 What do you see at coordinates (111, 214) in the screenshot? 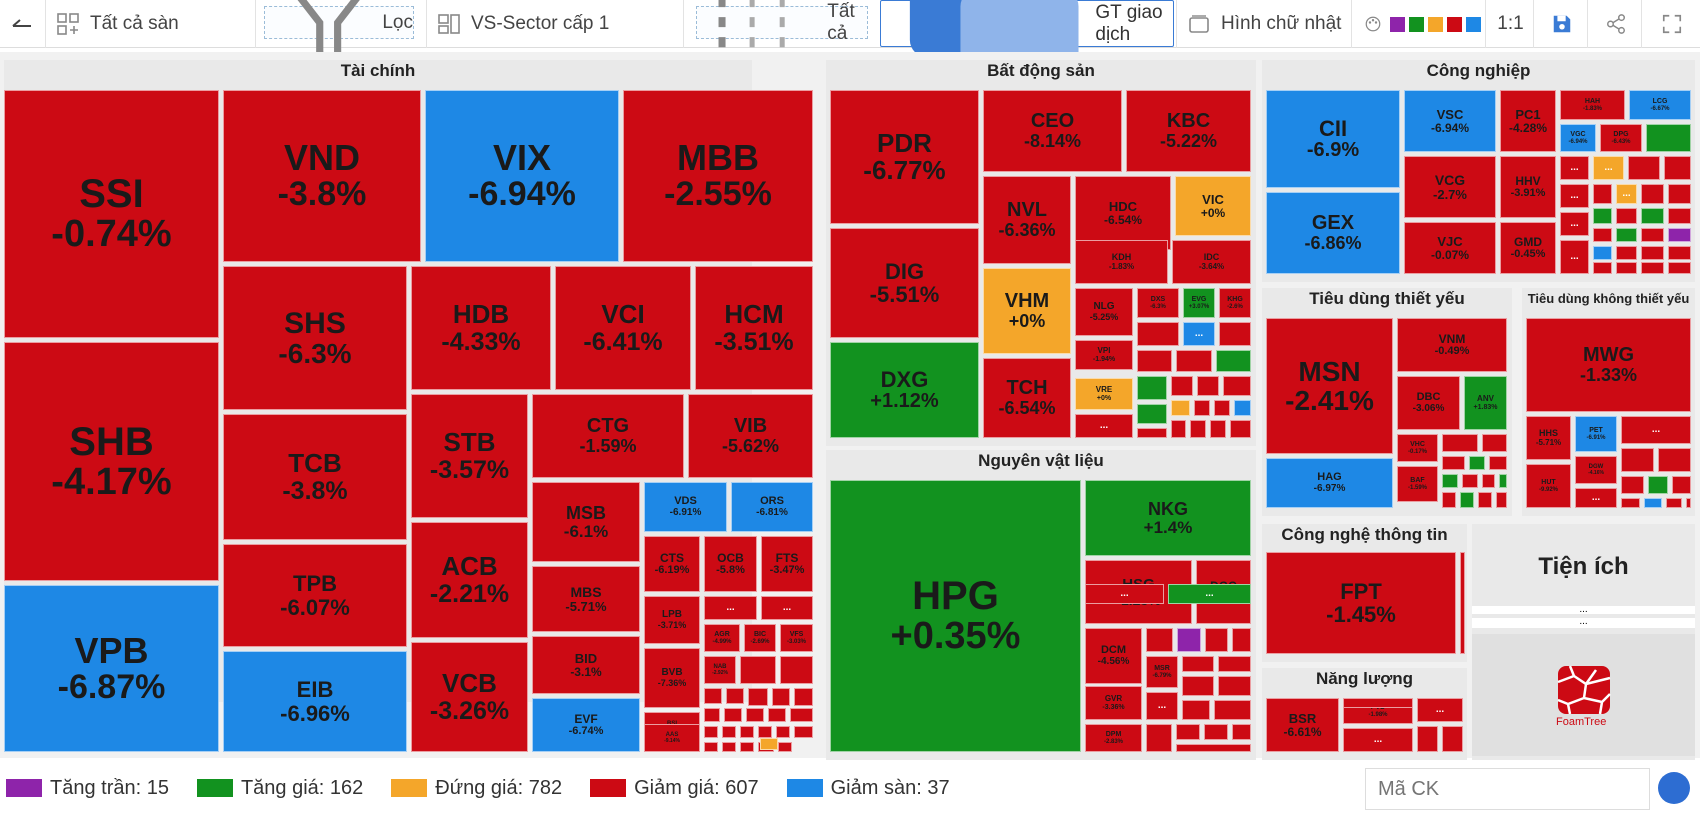
I see `stock-tile-ssi: SSI -0.74%` at bounding box center [111, 214].